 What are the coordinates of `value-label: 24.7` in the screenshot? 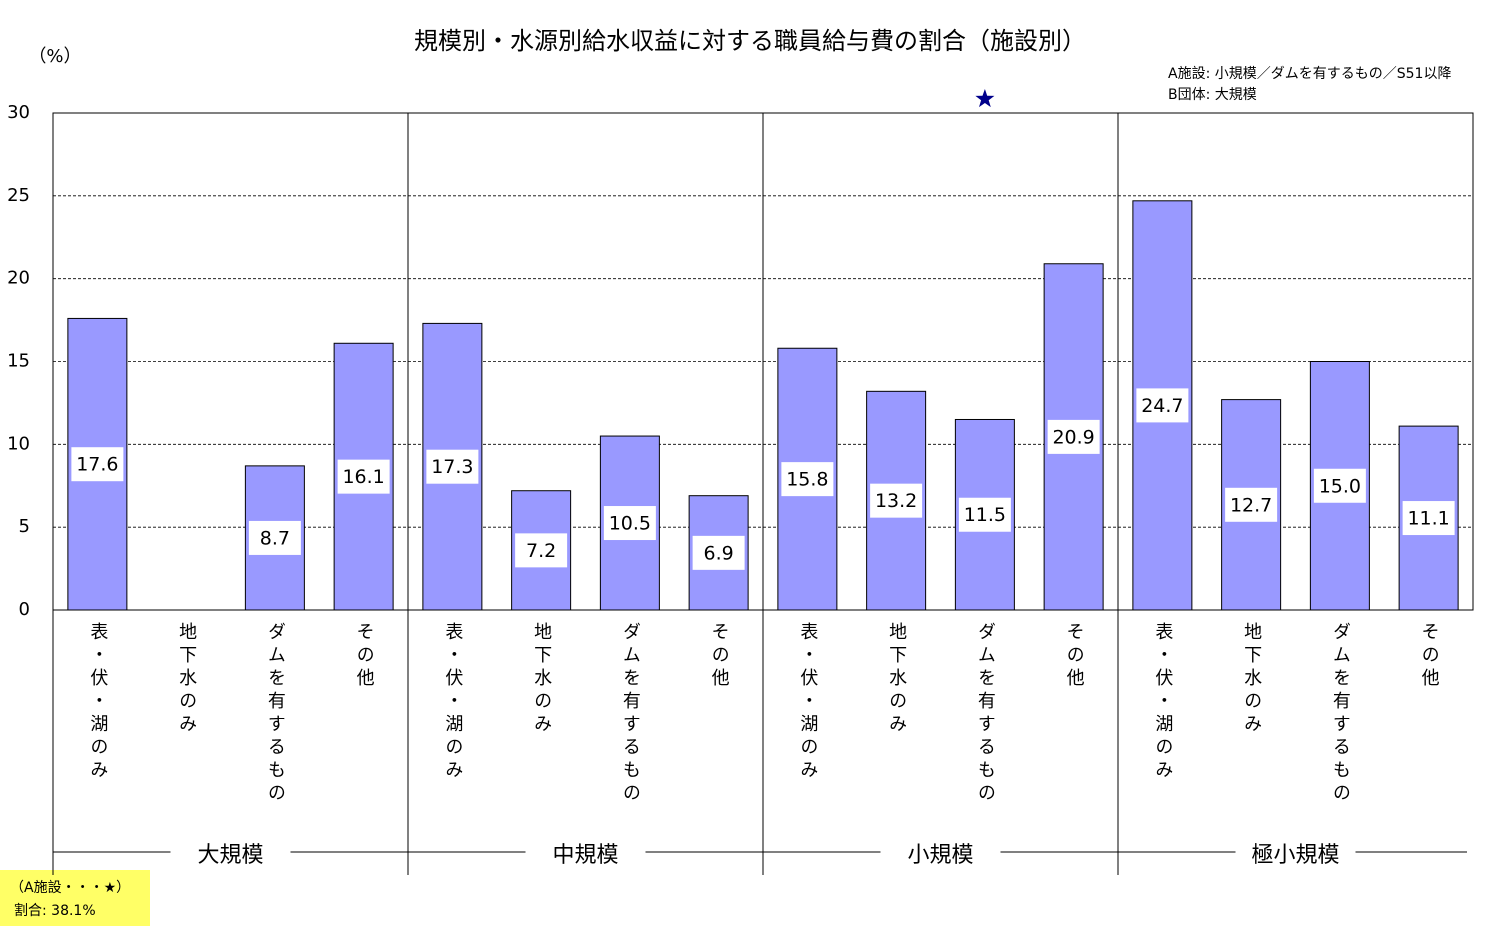 It's located at (1162, 406).